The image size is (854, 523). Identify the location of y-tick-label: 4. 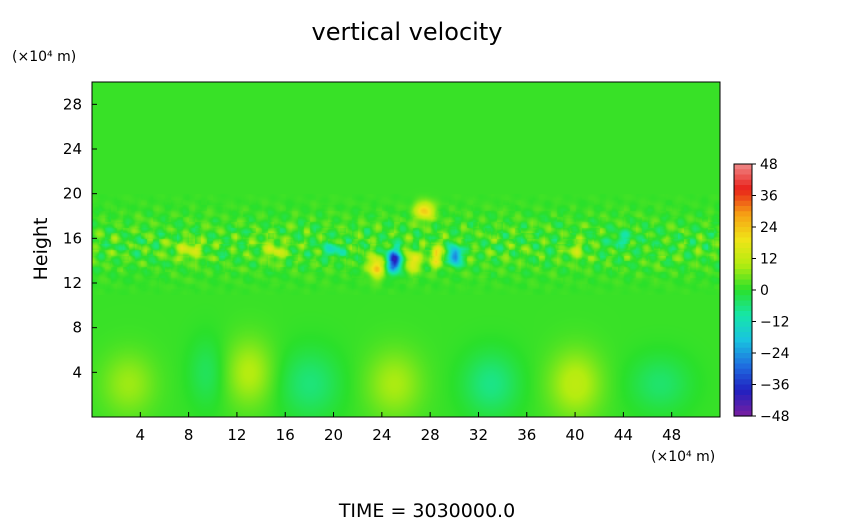
(77, 372).